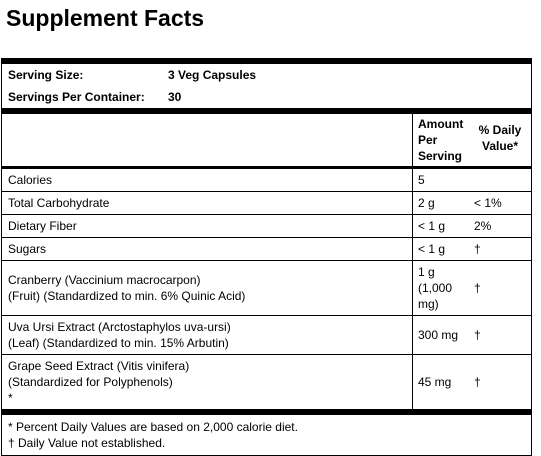 This screenshot has width=541, height=456. What do you see at coordinates (483, 226) in the screenshot?
I see `daily-value: 2%` at bounding box center [483, 226].